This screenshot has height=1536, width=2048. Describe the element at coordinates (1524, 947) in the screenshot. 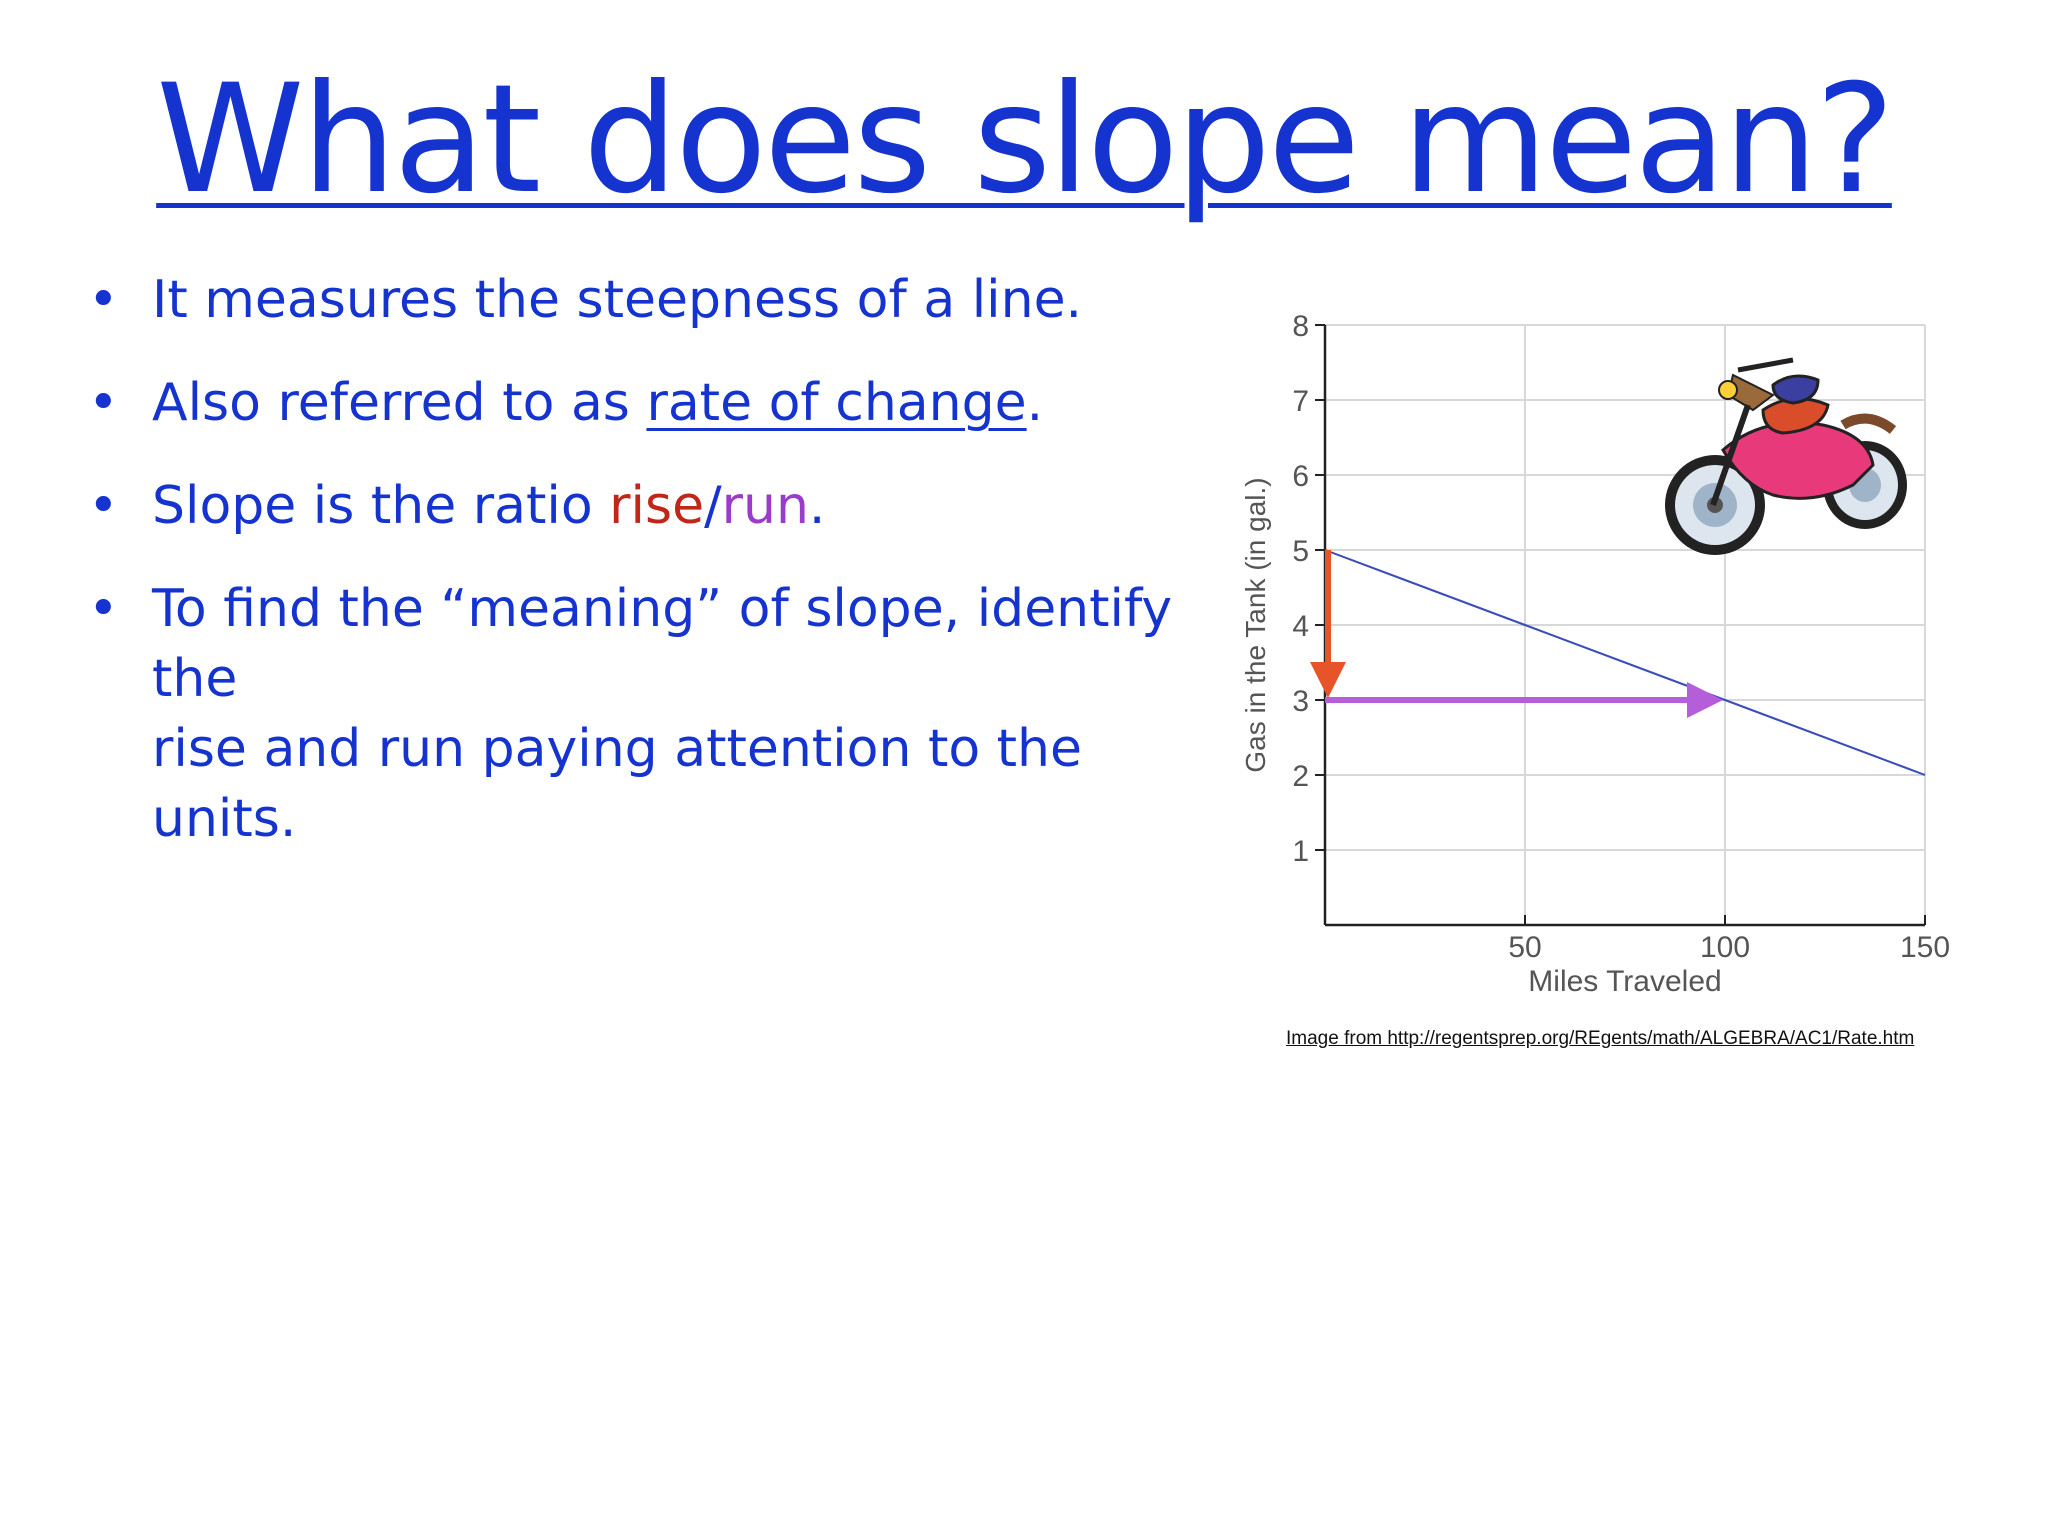

I see `x-tick-label: 50` at that location.